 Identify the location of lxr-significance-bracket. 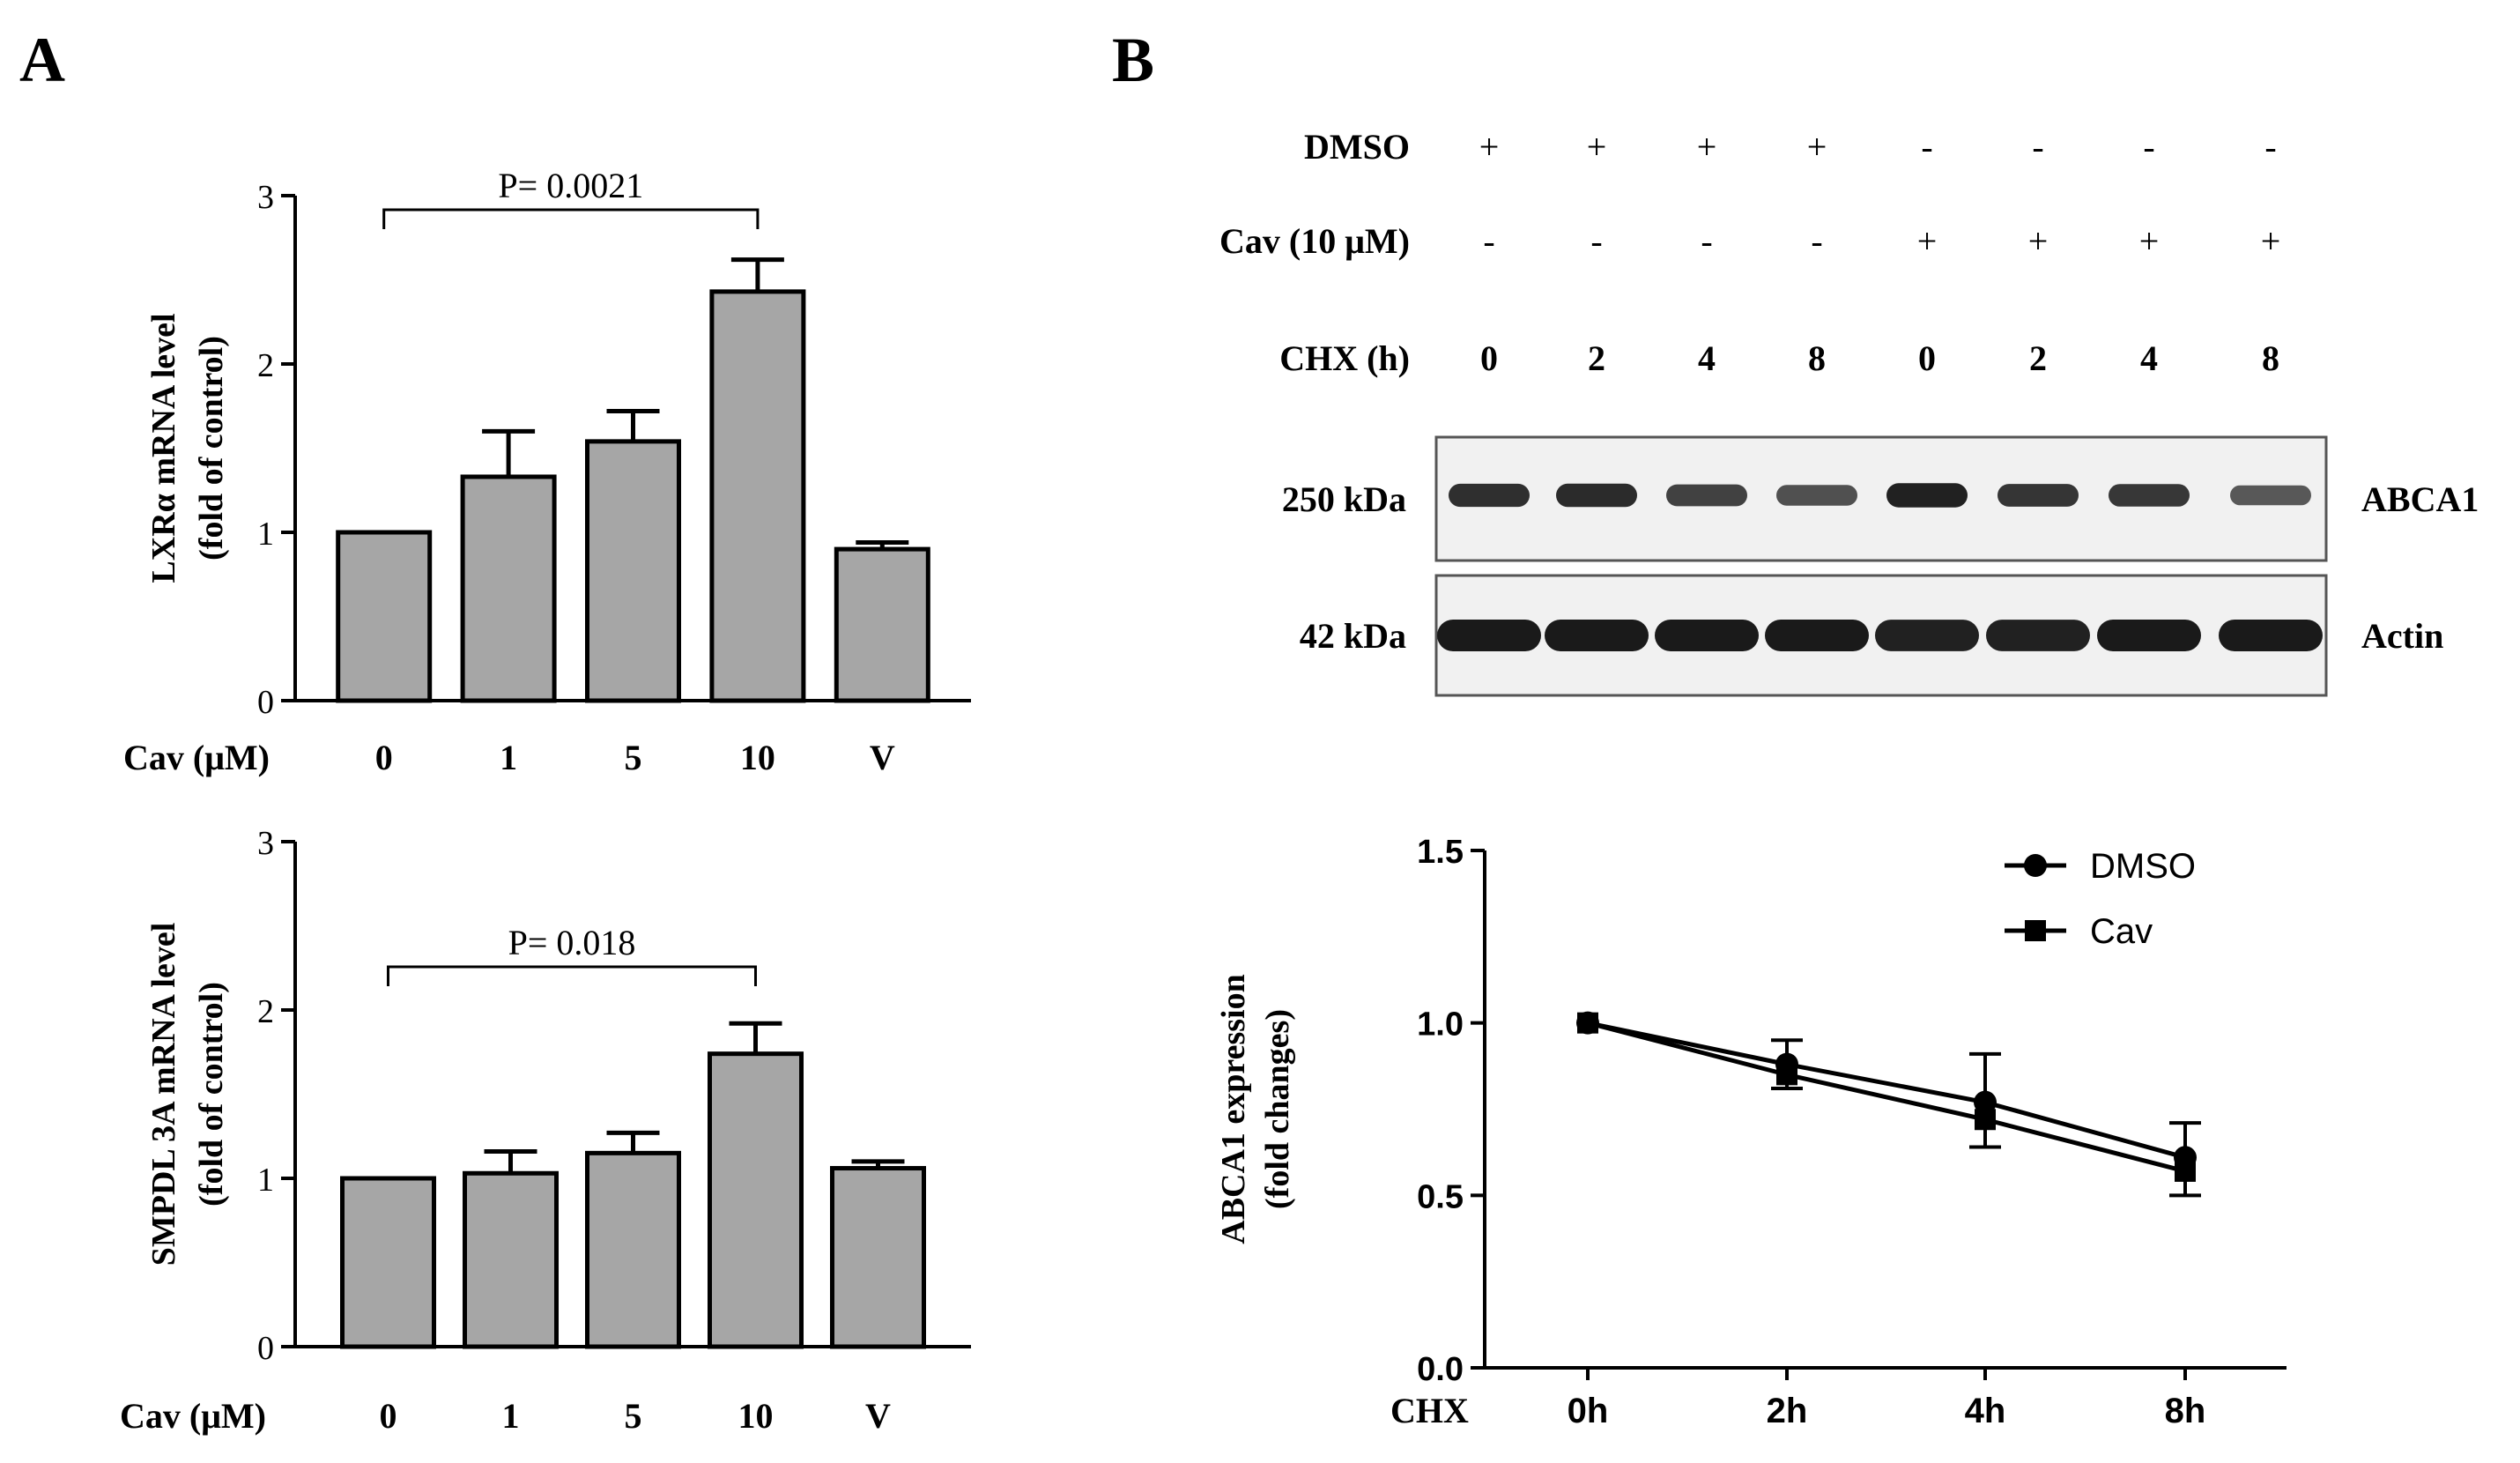
(571, 218).